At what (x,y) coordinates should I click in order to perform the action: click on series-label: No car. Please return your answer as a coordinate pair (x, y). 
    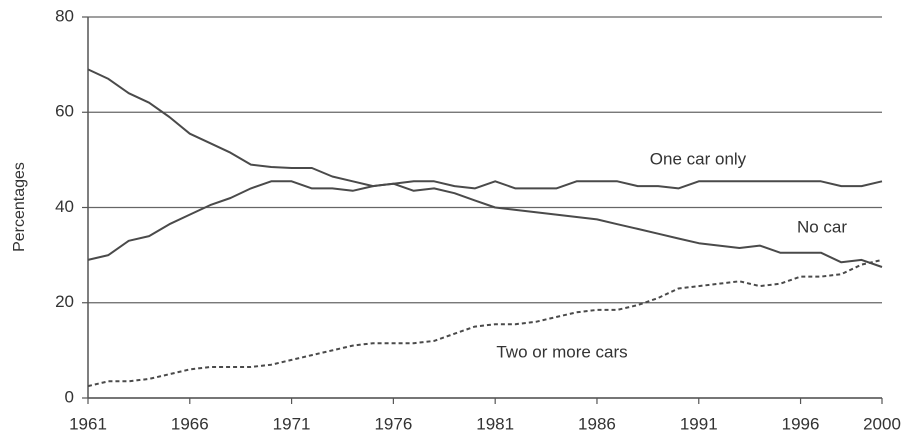
    Looking at the image, I should click on (822, 226).